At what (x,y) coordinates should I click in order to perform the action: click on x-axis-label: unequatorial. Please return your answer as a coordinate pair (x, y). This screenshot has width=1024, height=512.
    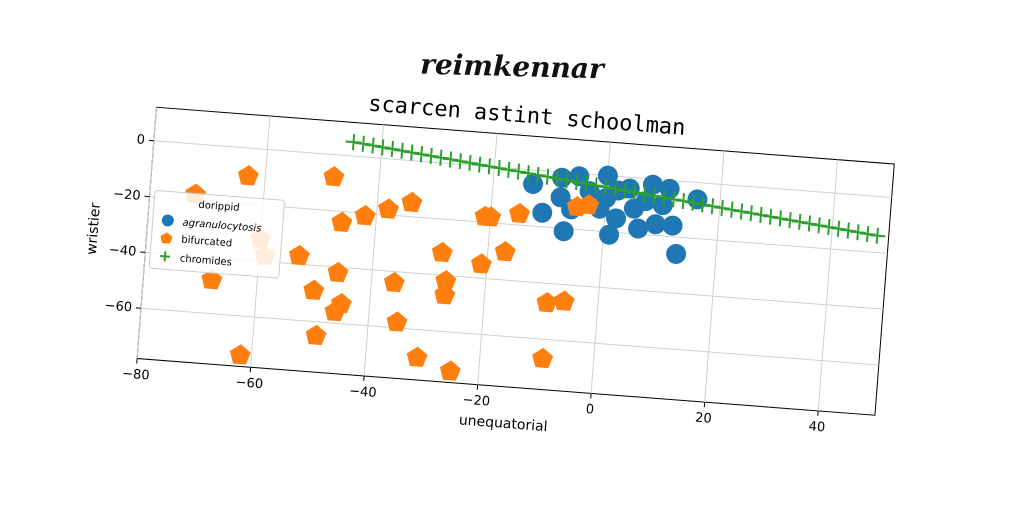
    Looking at the image, I should click on (503, 423).